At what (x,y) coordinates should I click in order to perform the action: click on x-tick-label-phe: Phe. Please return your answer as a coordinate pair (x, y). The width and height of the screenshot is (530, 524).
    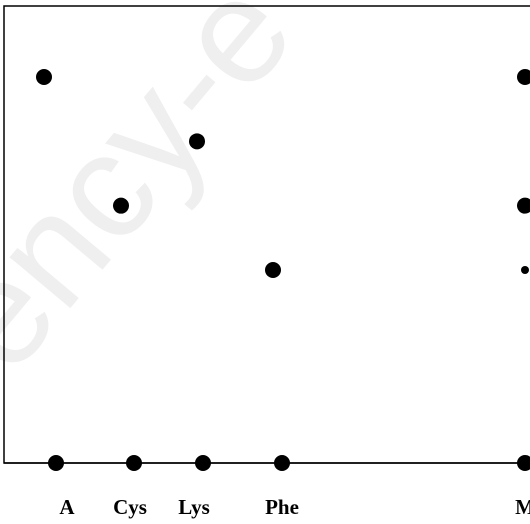
    Looking at the image, I should click on (282, 507).